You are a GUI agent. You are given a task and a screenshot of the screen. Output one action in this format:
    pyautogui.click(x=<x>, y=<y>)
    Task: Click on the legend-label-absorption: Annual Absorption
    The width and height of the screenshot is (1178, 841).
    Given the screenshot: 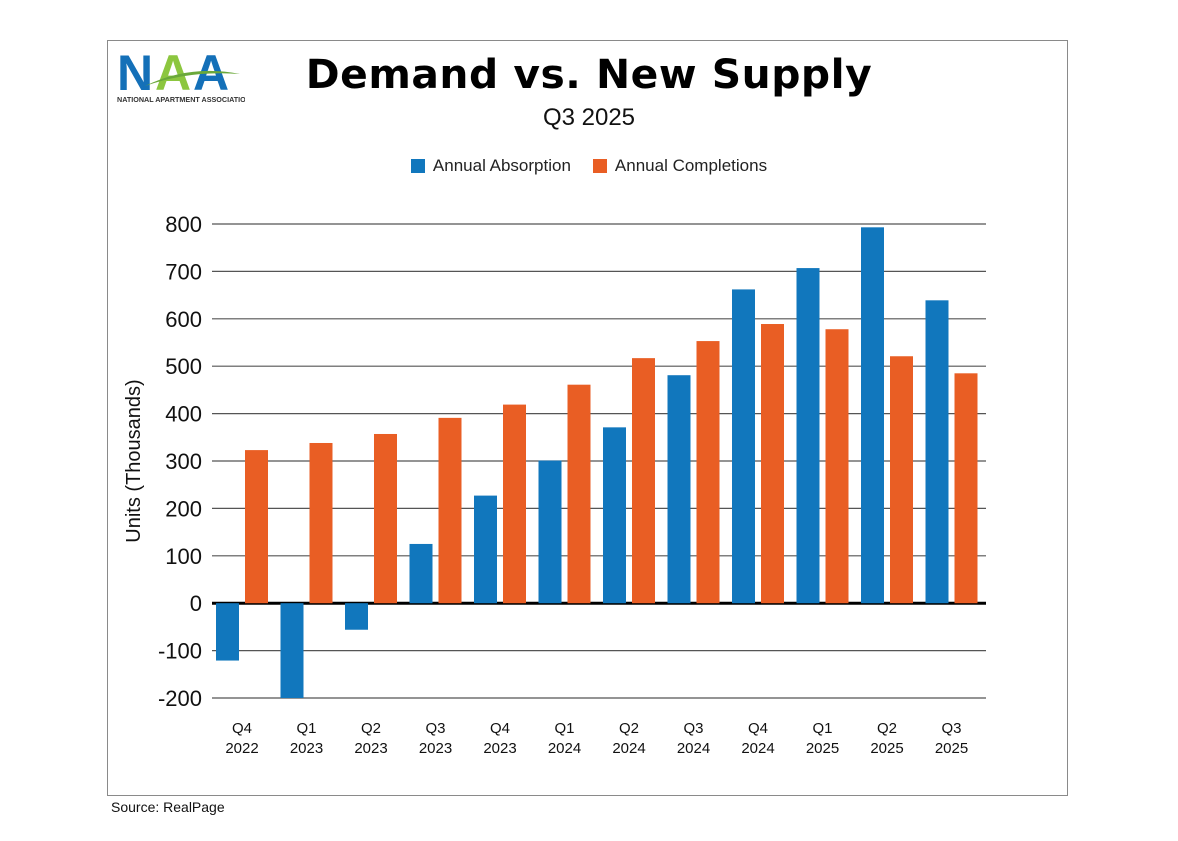 What is the action you would take?
    pyautogui.click(x=501, y=165)
    